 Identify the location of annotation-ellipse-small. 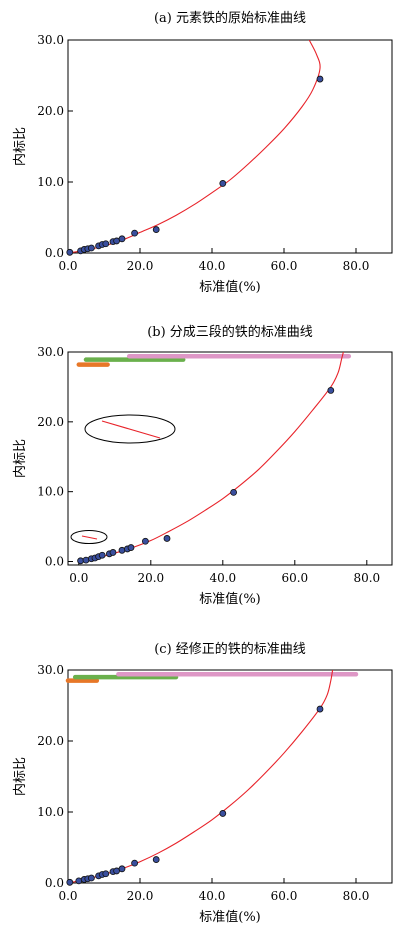
(89, 537).